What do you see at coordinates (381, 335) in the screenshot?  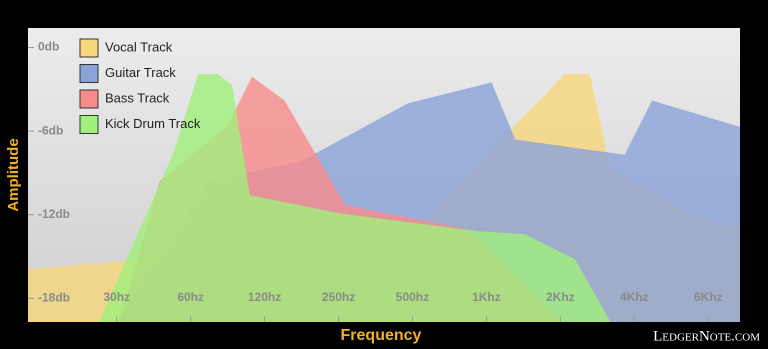 I see `x-axis-title: Frequency` at bounding box center [381, 335].